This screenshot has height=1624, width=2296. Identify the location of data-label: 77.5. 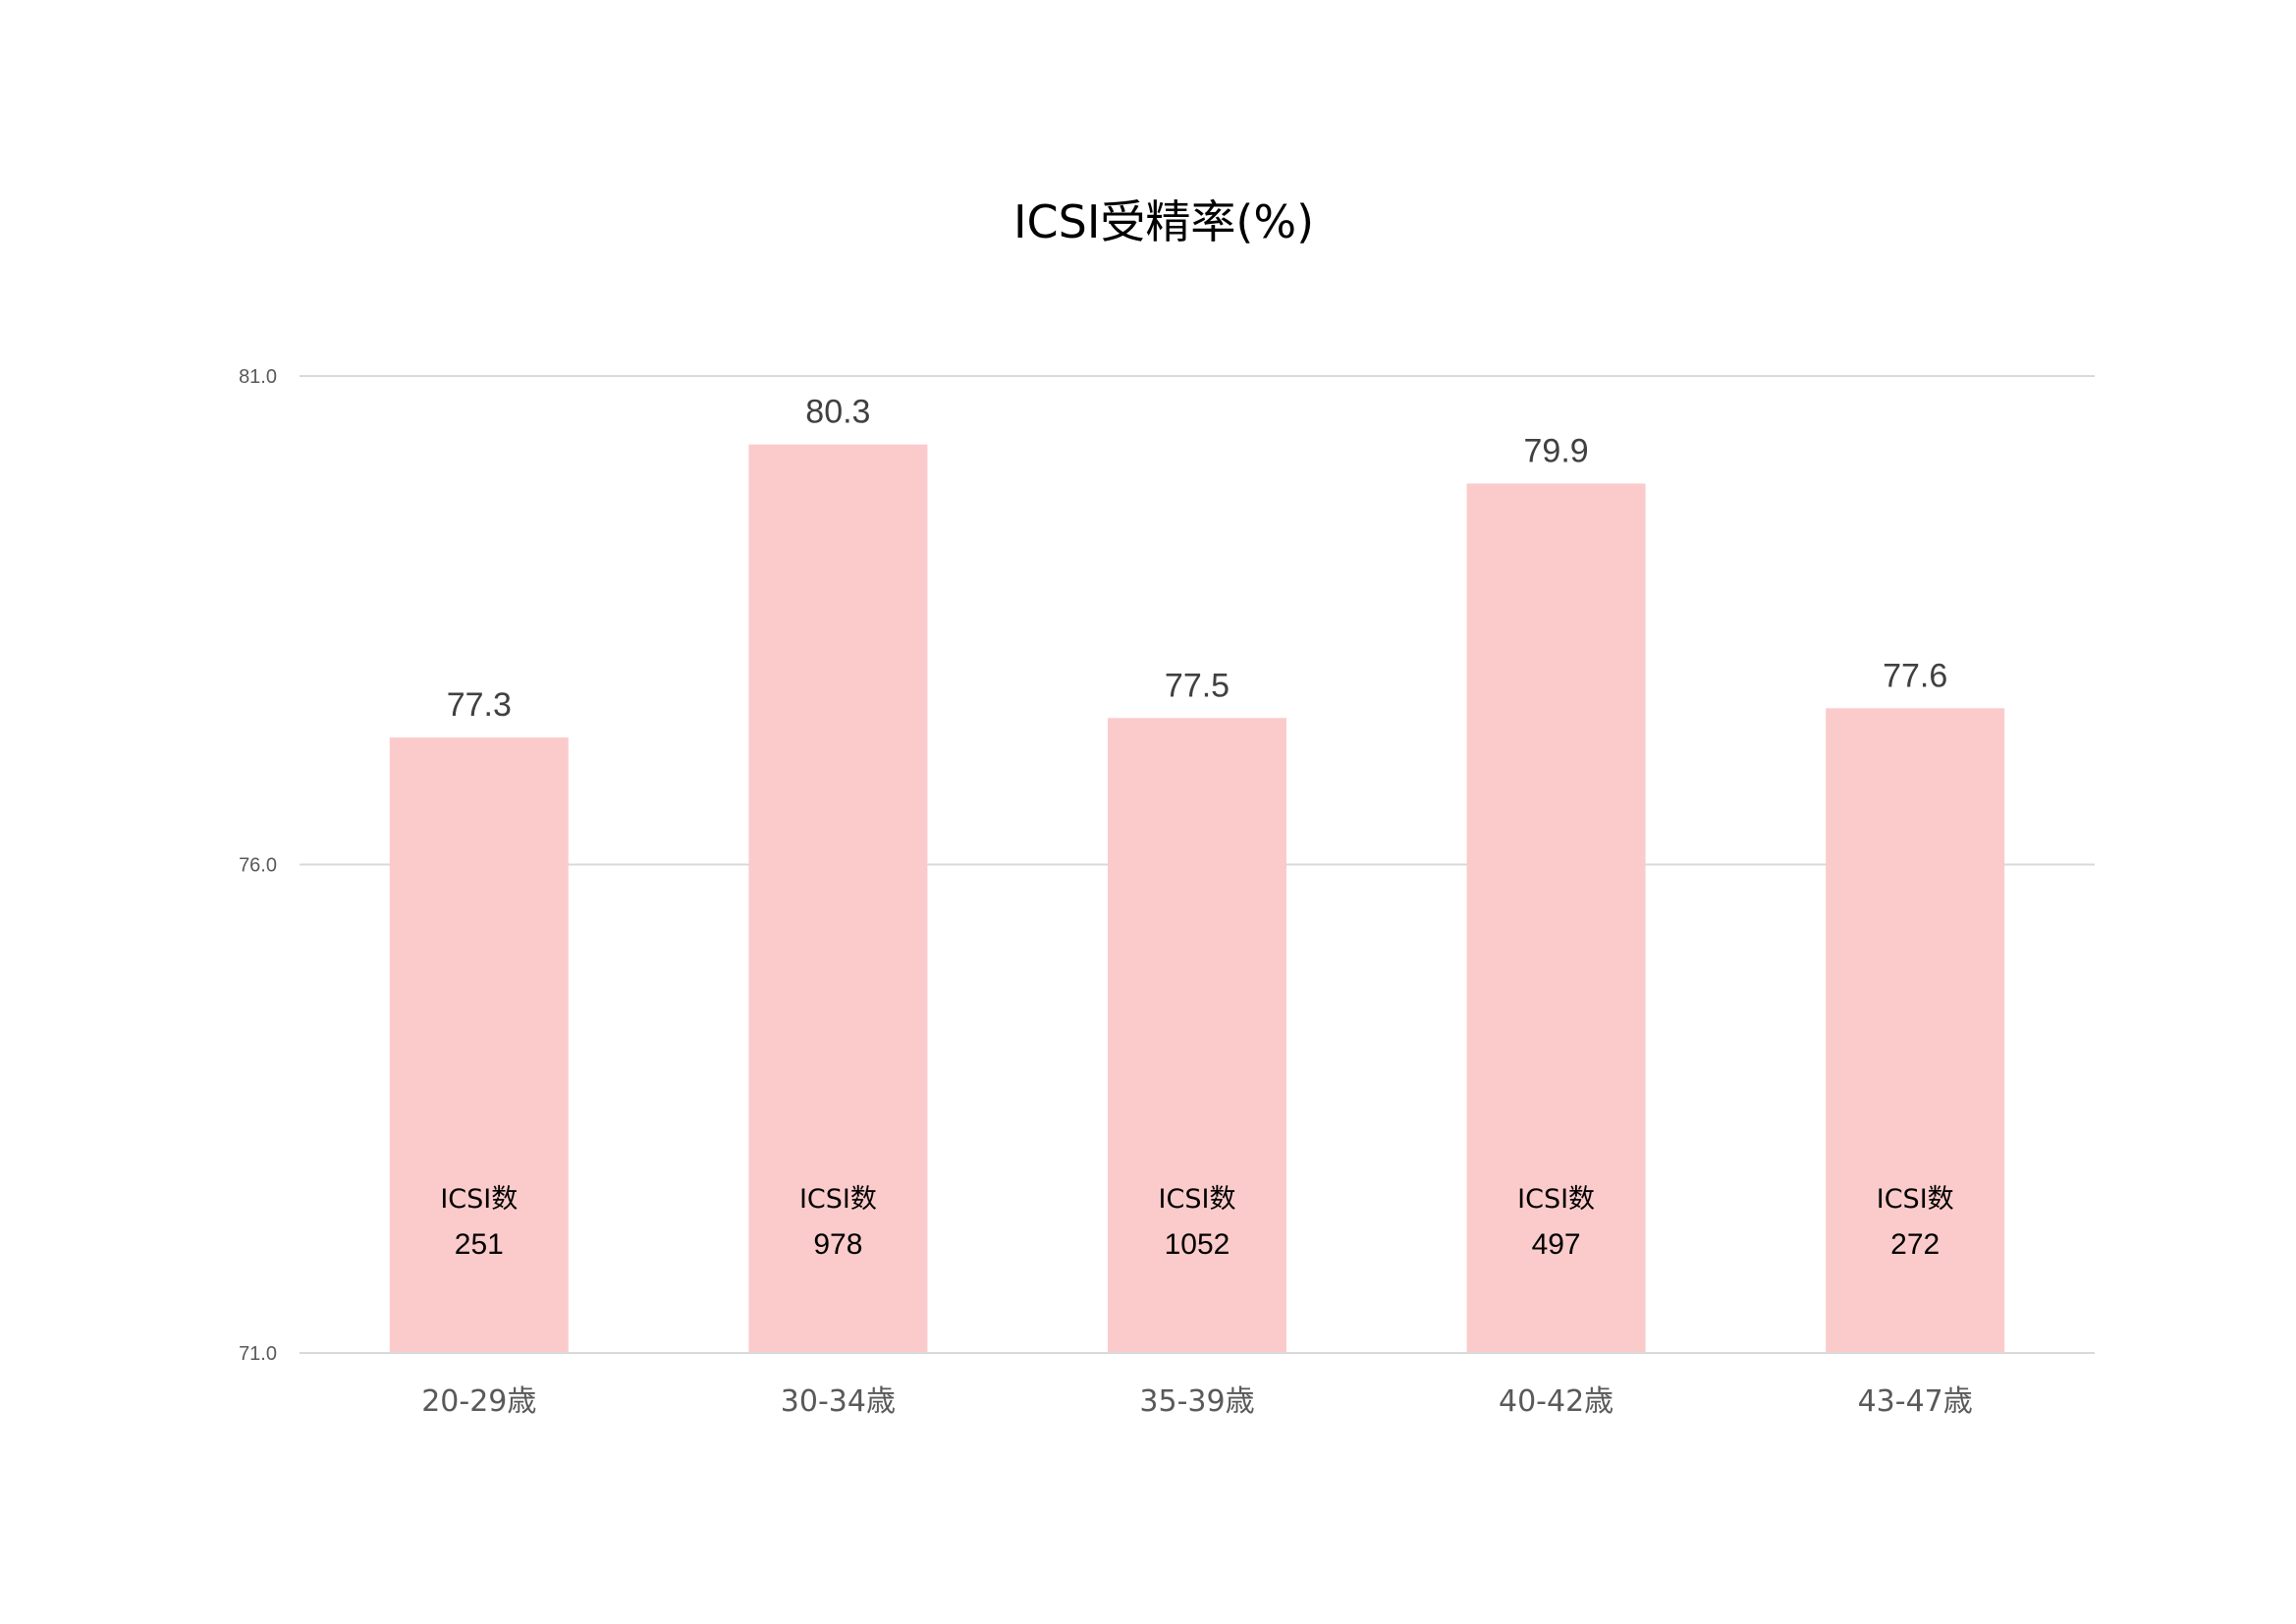
(1197, 685).